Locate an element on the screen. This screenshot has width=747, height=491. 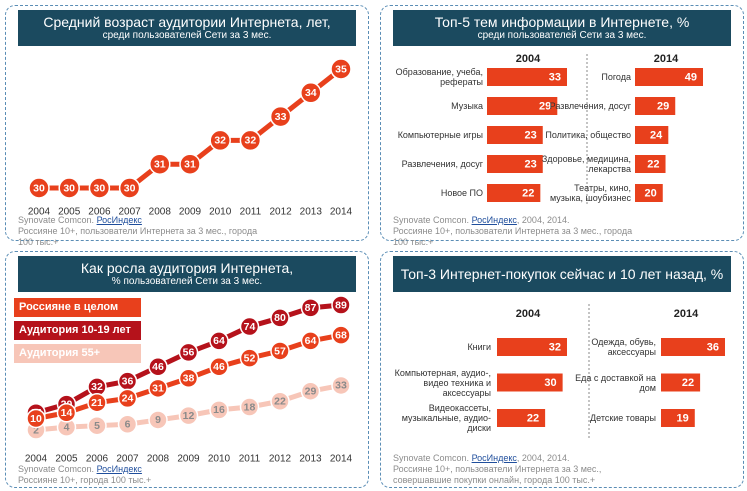
source-note: Россияне 10+, города 100 тыс.+ is located at coordinates (85, 480).